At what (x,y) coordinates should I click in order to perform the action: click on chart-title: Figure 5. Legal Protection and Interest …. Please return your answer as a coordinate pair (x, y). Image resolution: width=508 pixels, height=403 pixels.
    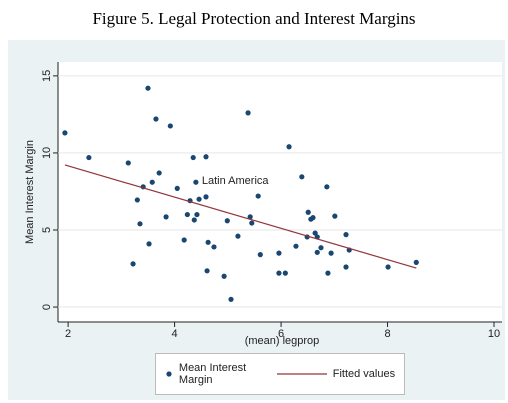
    Looking at the image, I should click on (253, 18).